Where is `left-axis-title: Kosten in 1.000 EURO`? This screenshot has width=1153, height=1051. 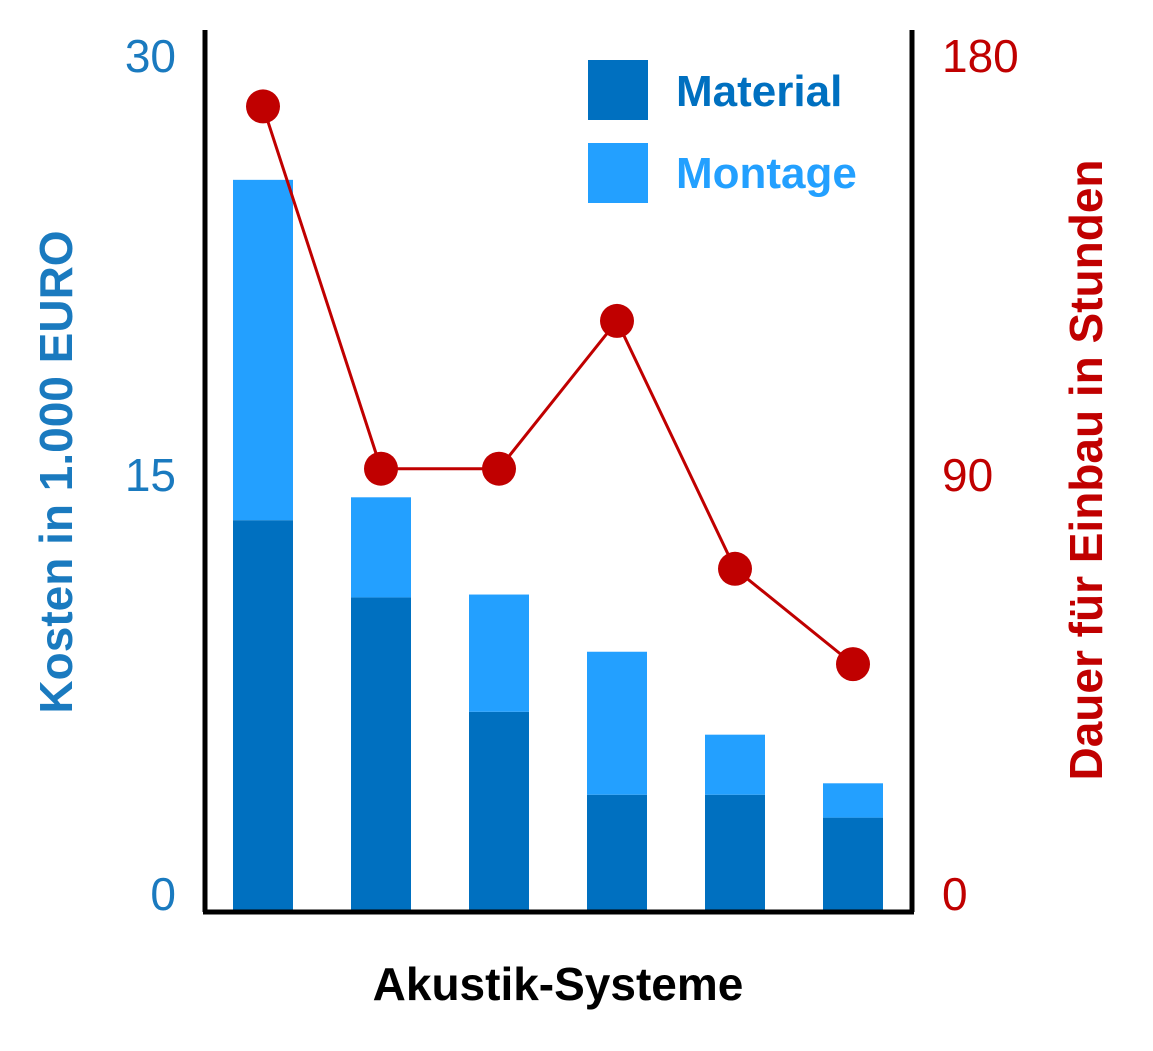
left-axis-title: Kosten in 1.000 EURO is located at coordinates (56, 471).